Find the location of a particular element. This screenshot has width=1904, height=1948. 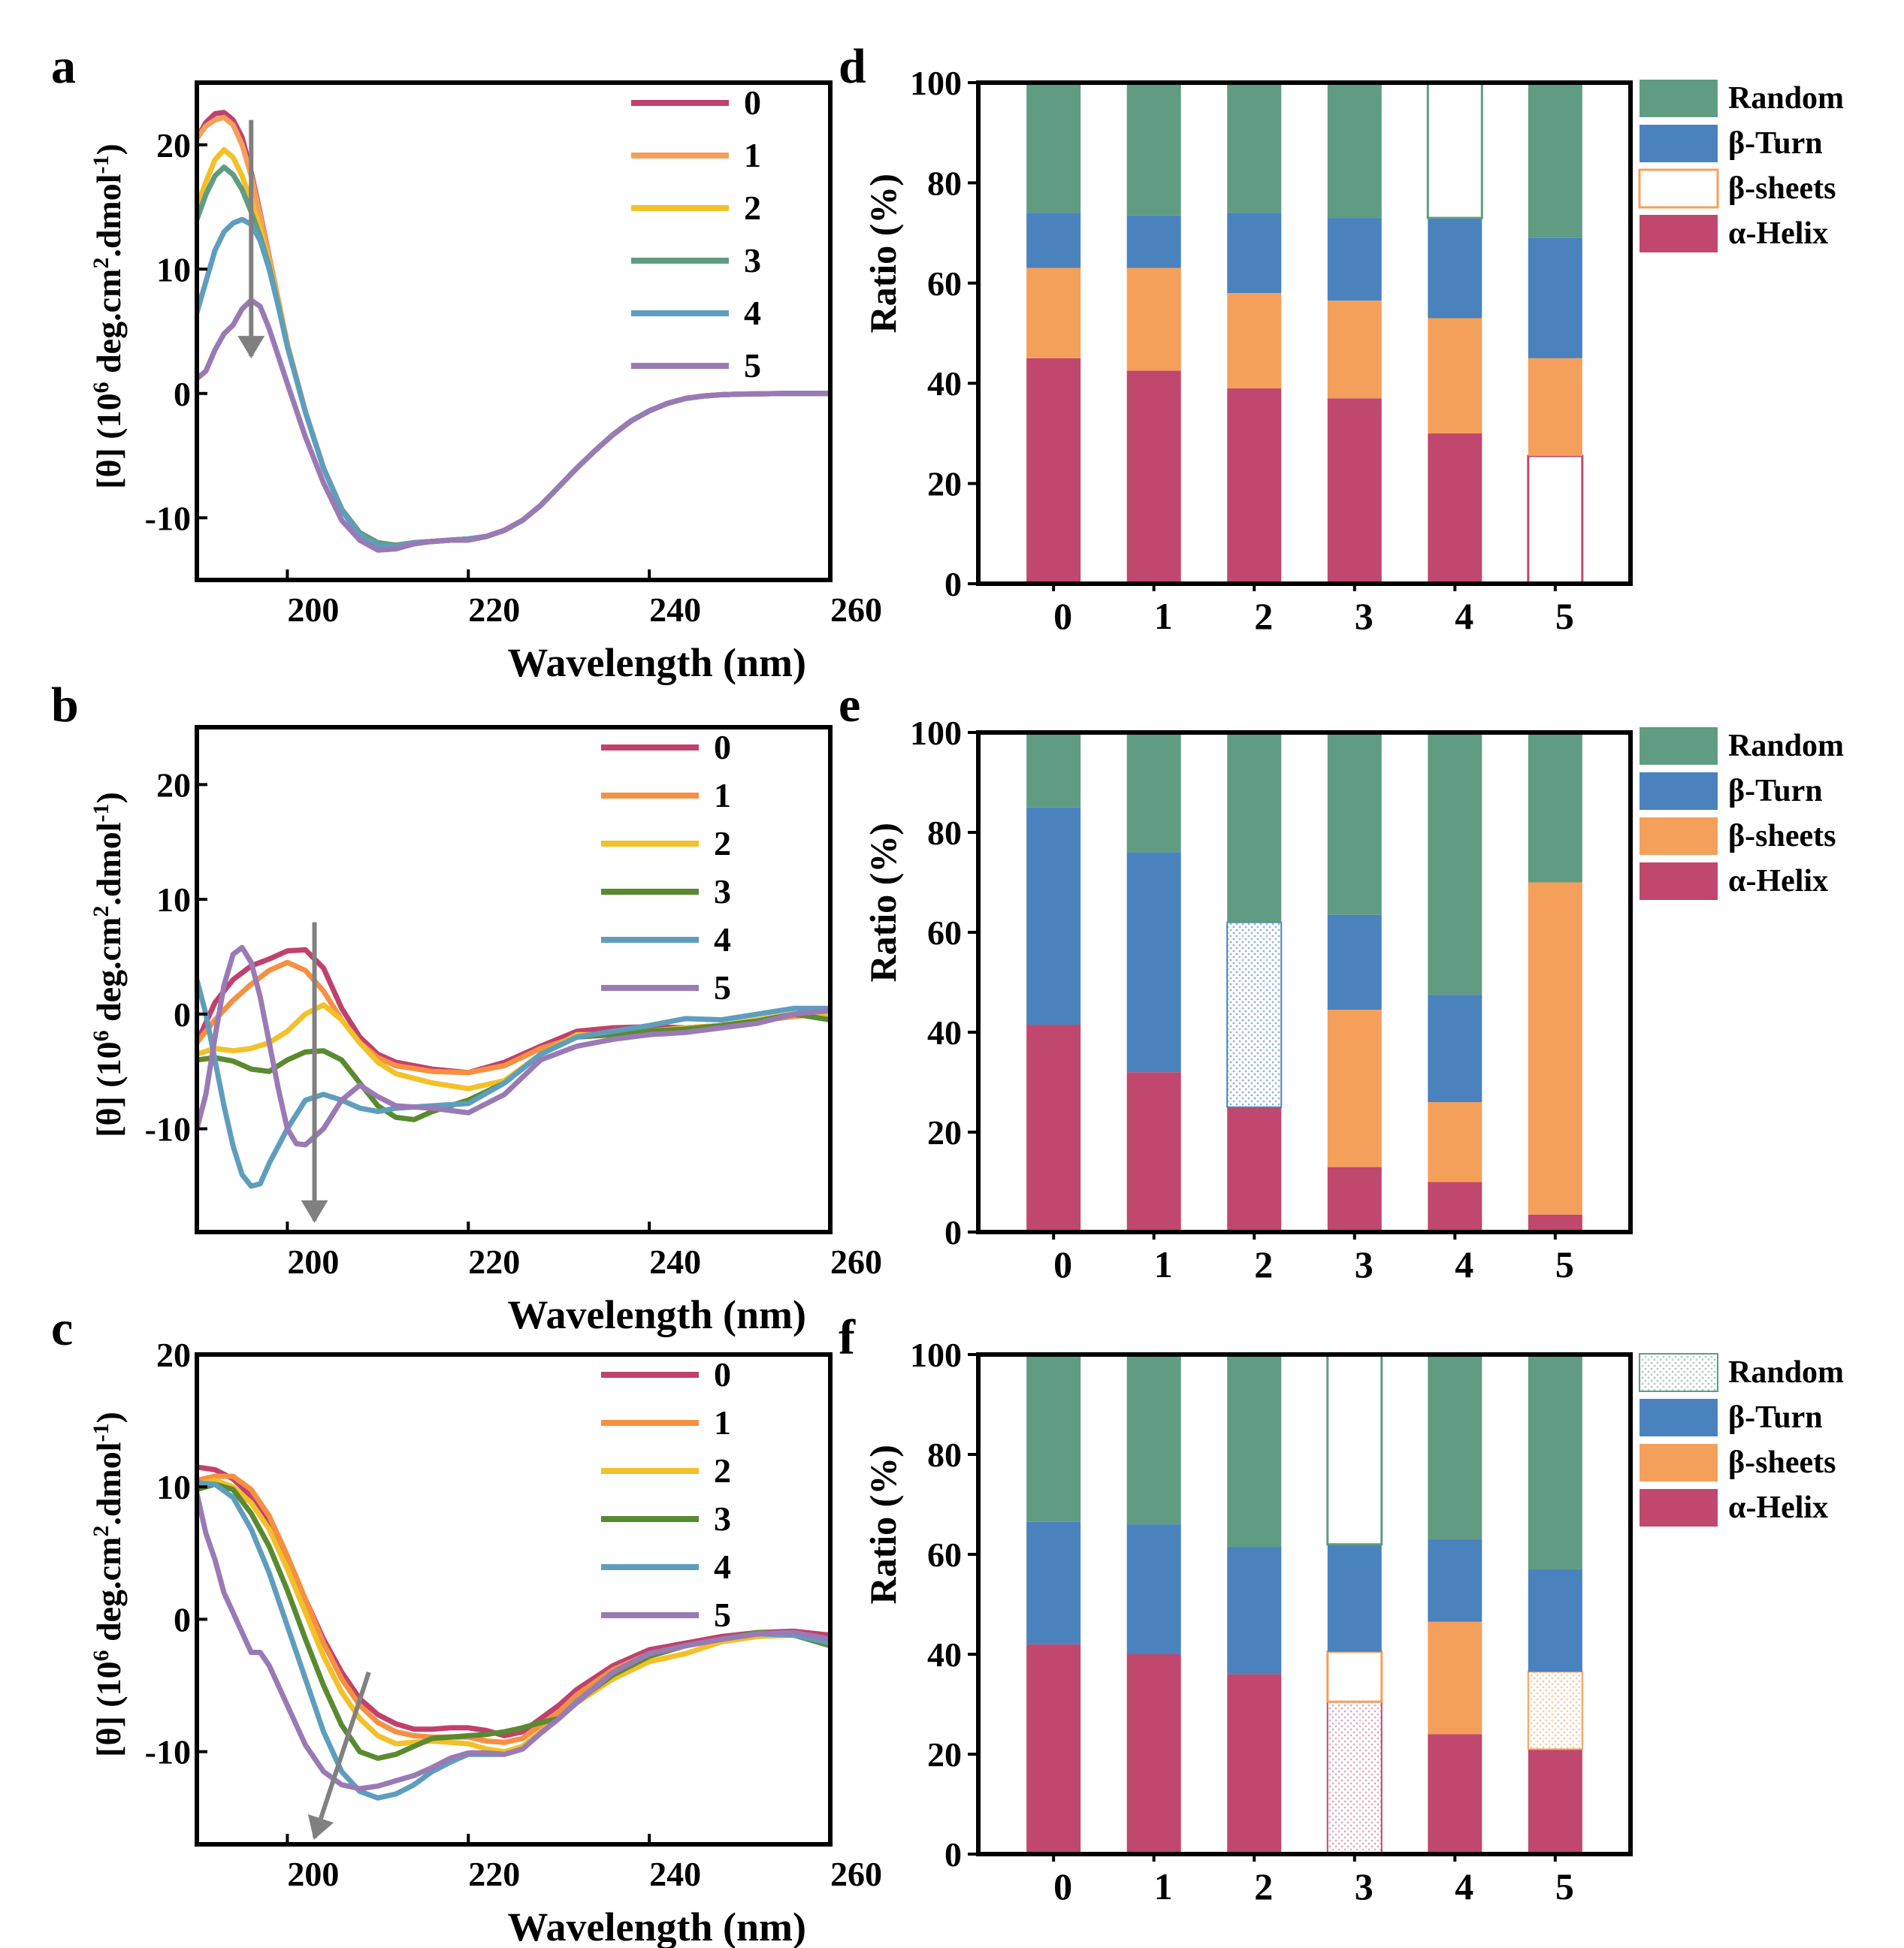

legend-label-3: 3 is located at coordinates (752, 260).